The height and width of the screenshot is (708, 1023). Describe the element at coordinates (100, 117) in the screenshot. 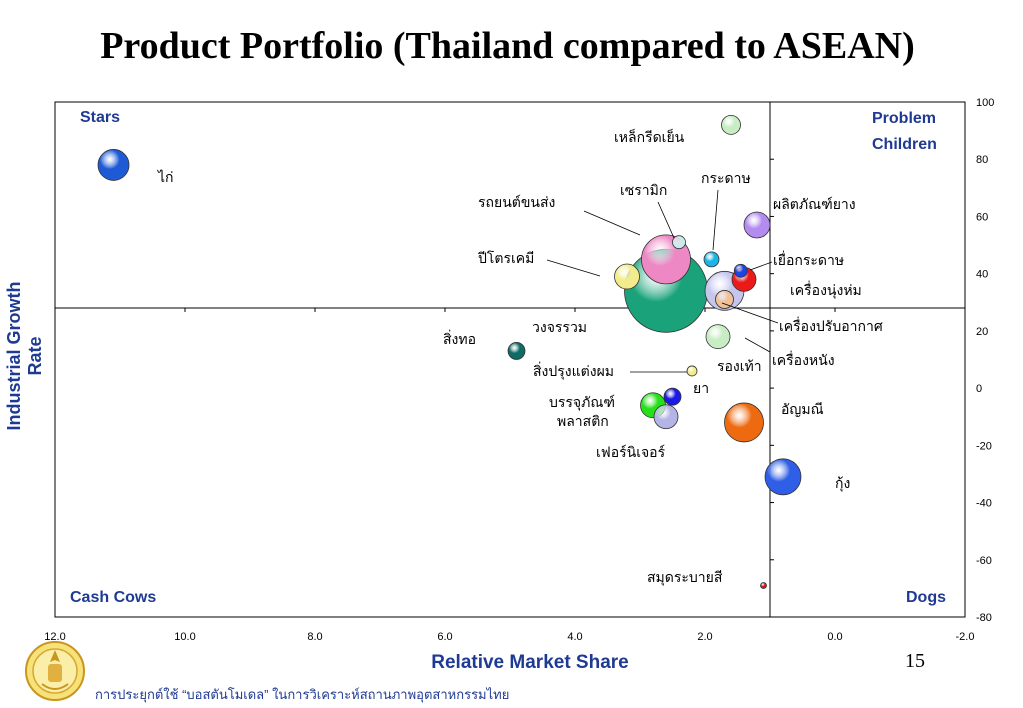

I see `quadrant-stars: Stars` at that location.